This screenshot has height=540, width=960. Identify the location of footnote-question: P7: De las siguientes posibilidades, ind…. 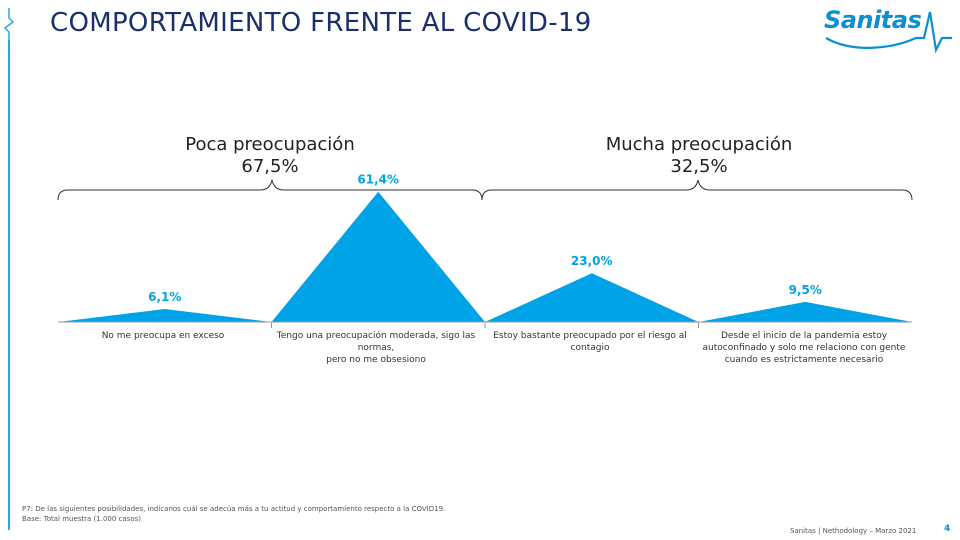
(234, 509).